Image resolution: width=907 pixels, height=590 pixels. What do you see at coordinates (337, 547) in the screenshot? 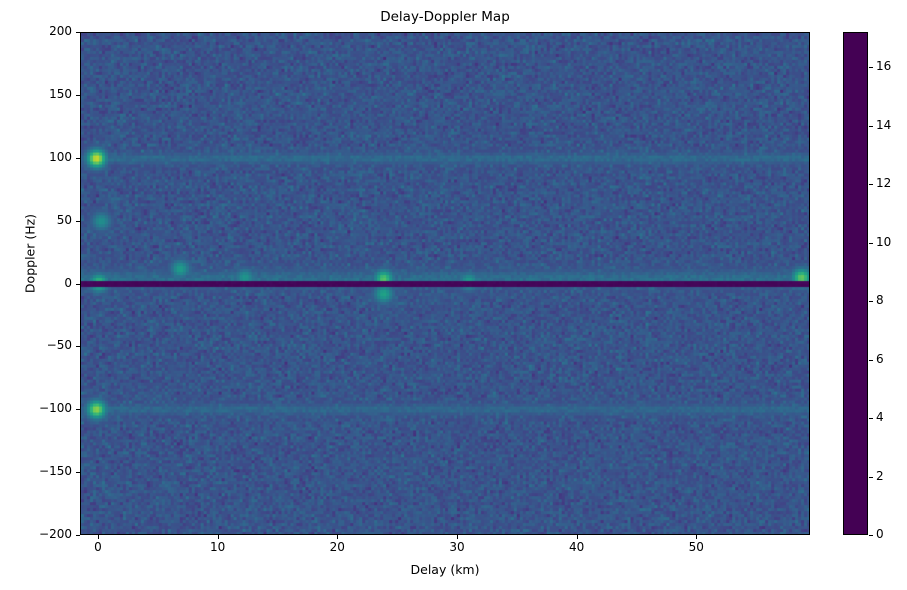
I see `x-tick-label: 20` at bounding box center [337, 547].